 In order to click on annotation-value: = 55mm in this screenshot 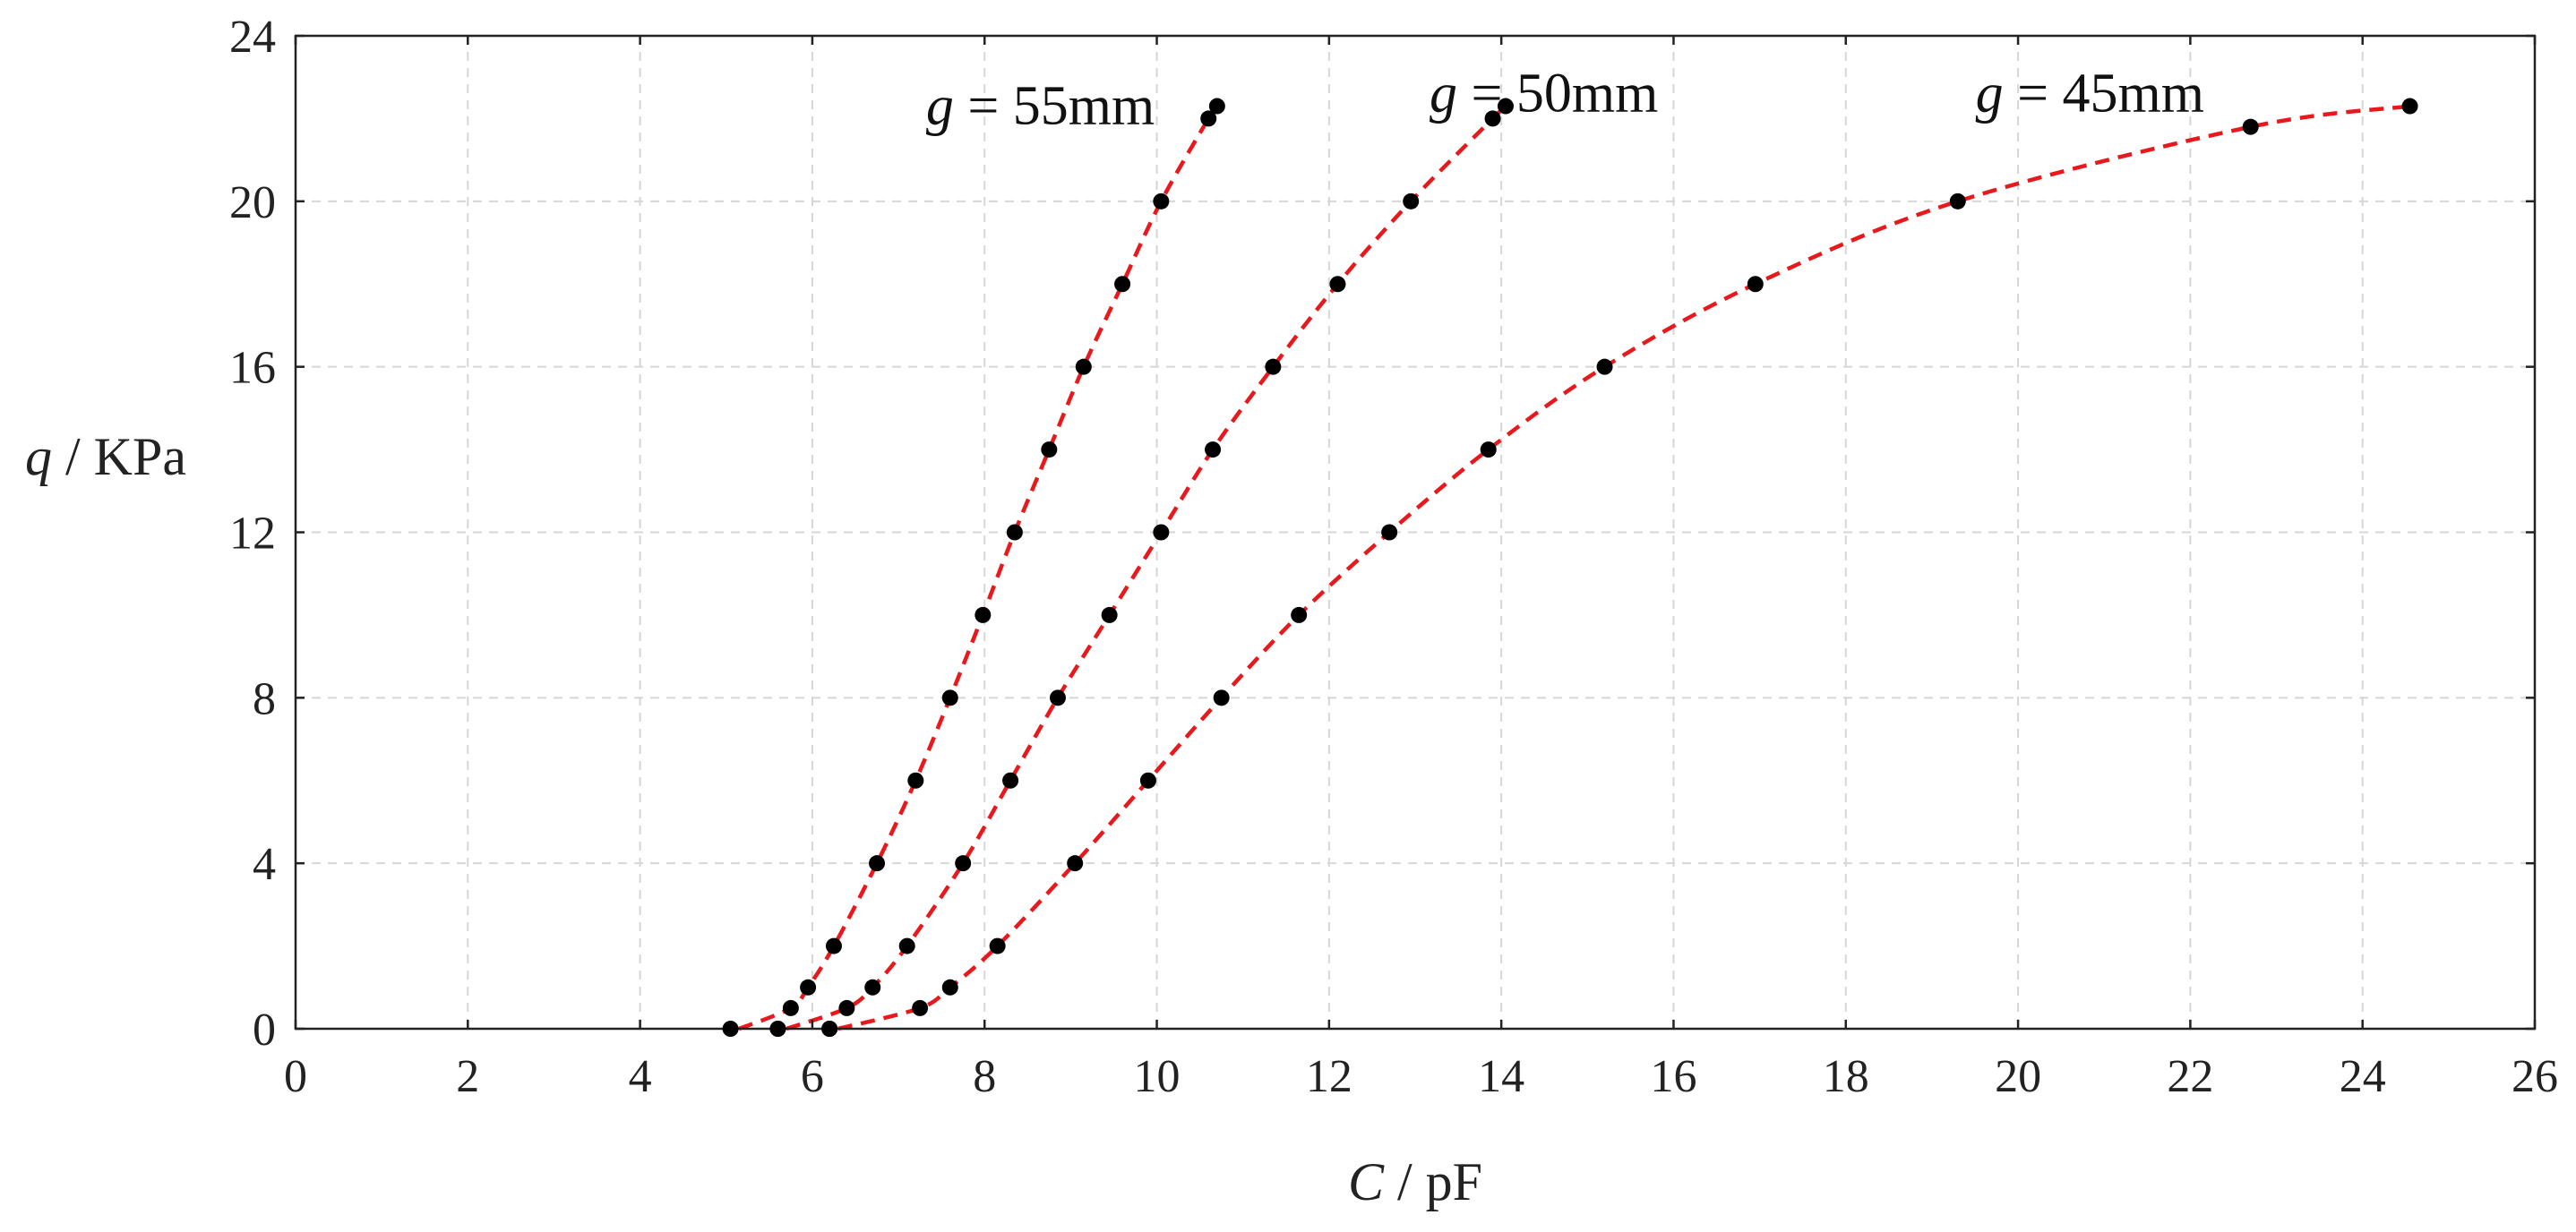, I will do `click(1061, 106)`.